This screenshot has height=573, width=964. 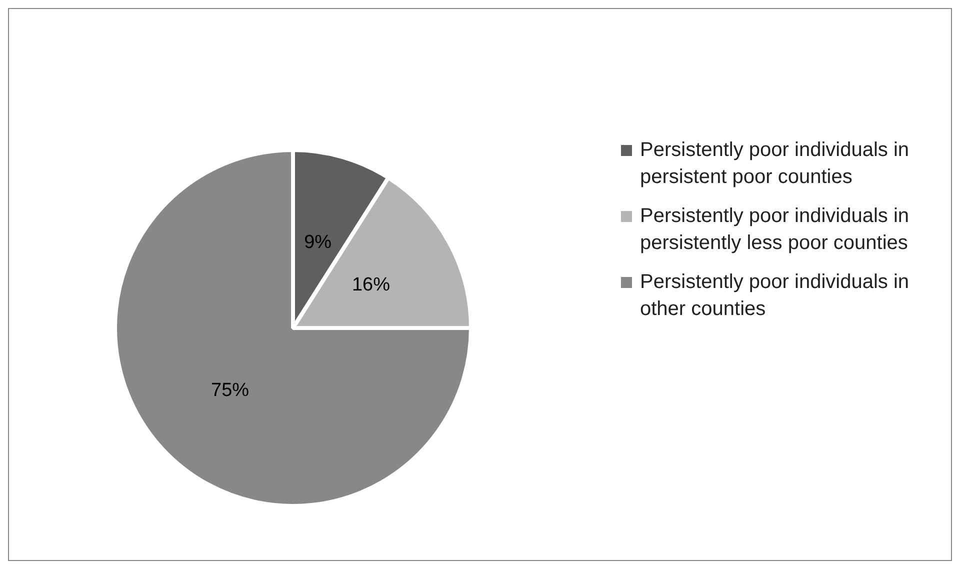 What do you see at coordinates (775, 230) in the screenshot?
I see `legend-label: Persistently poor individuals in persistently less poor counties` at bounding box center [775, 230].